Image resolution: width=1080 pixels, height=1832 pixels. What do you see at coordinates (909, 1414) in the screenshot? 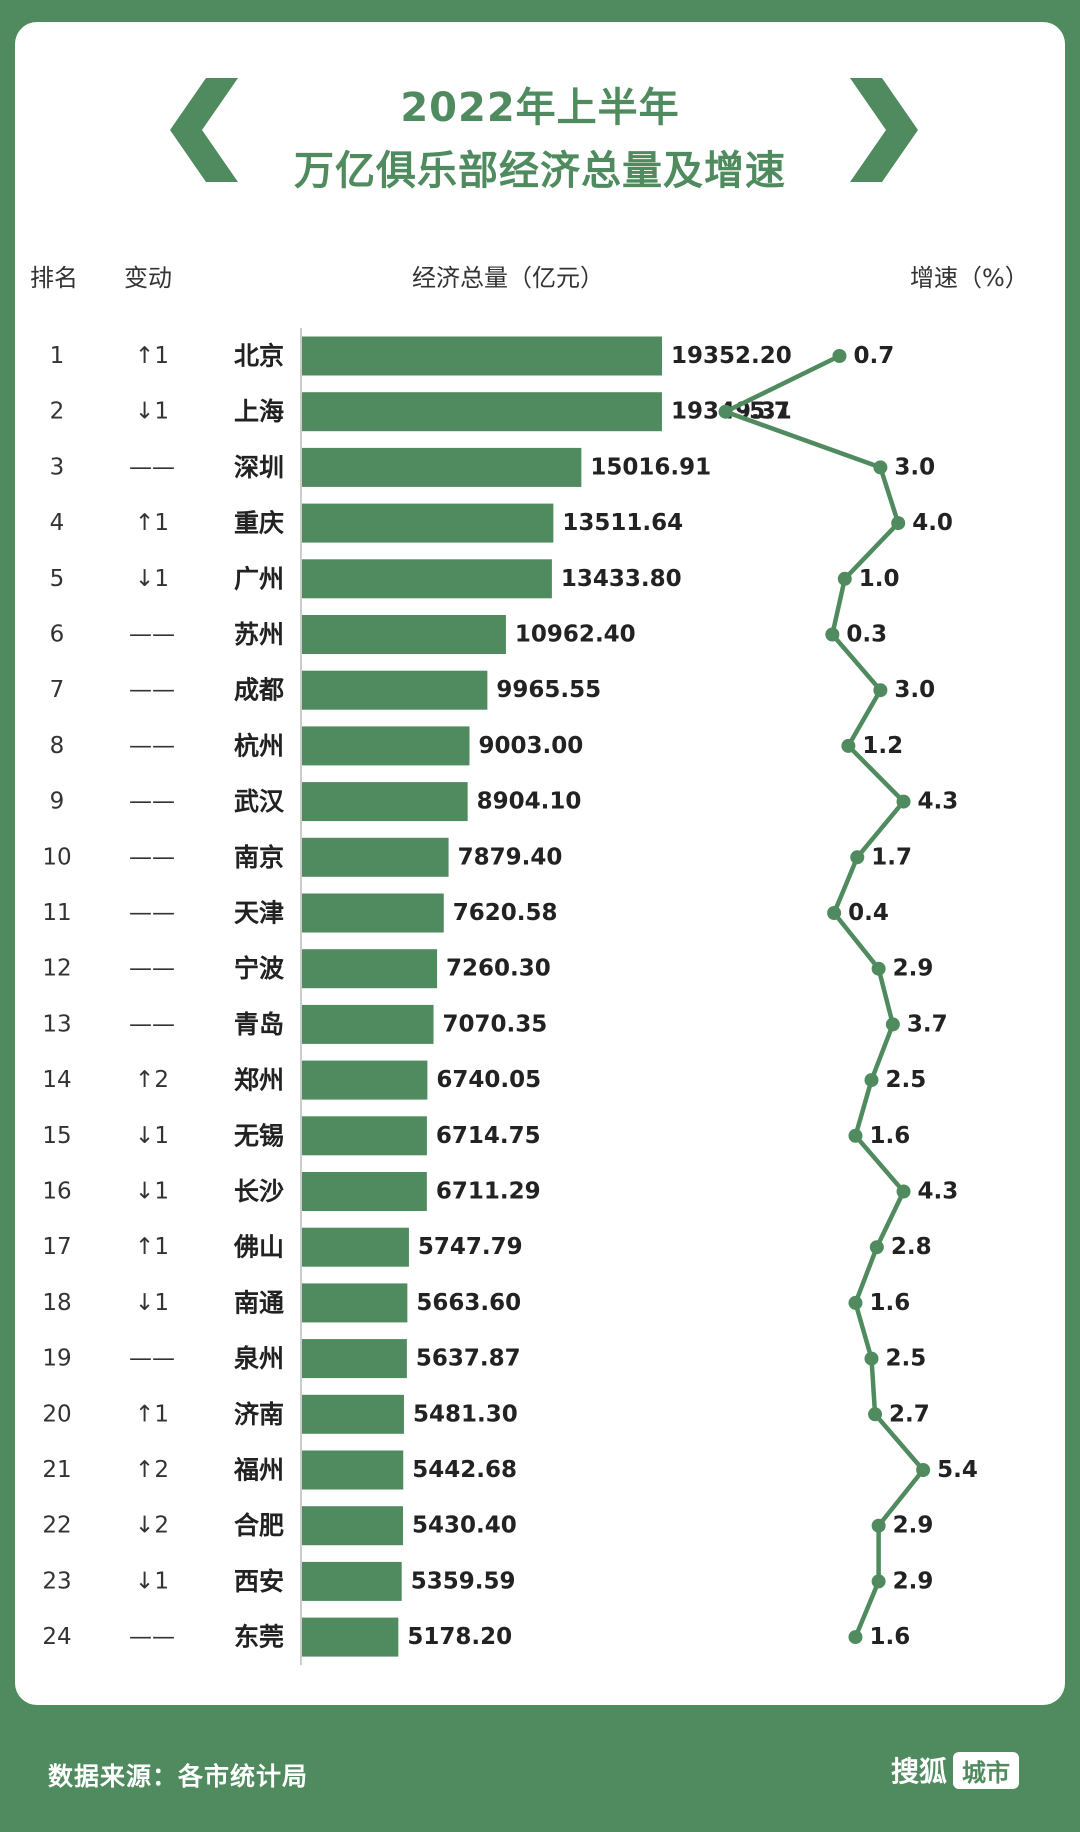
I see `growth-value-label: 2.7` at bounding box center [909, 1414].